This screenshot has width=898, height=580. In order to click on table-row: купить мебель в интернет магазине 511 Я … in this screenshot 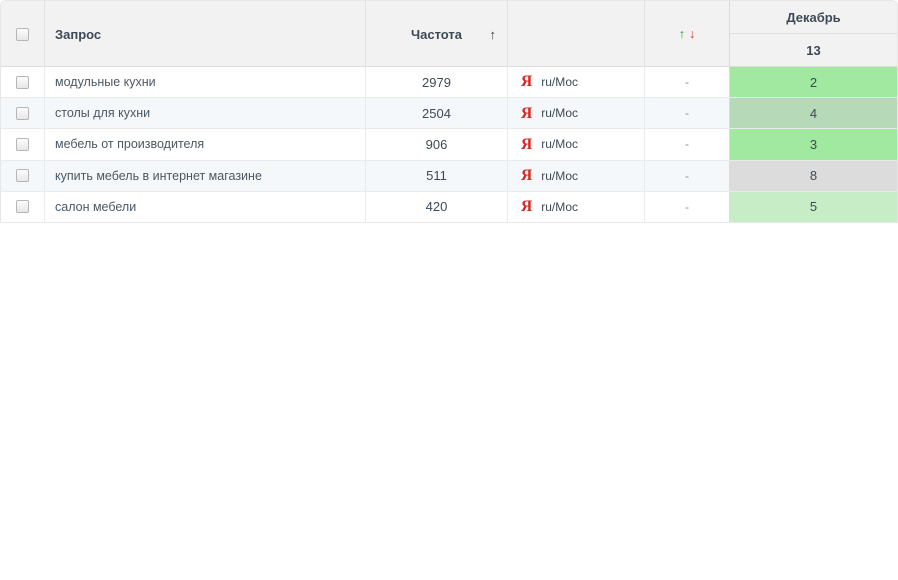, I will do `click(449, 176)`.